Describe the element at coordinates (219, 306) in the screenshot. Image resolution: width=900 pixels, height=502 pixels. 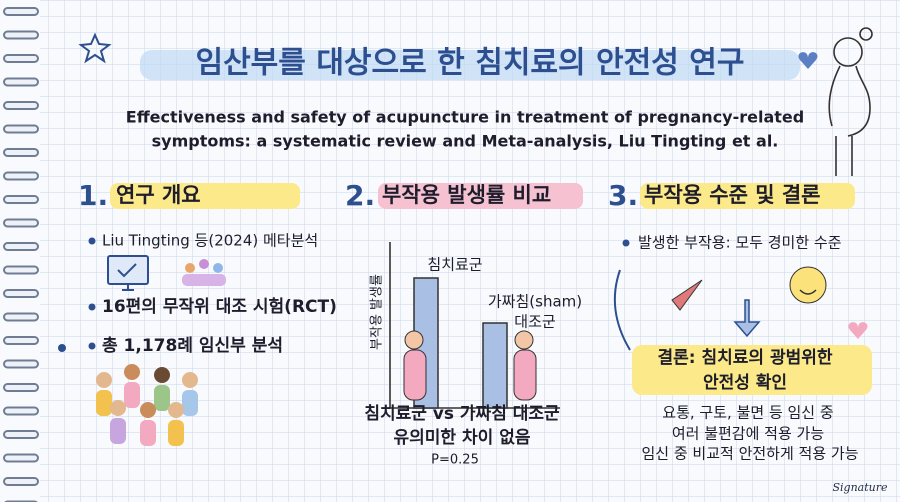
I see `list-item: 16편의 무작위 대조 시험(RCT)` at that location.